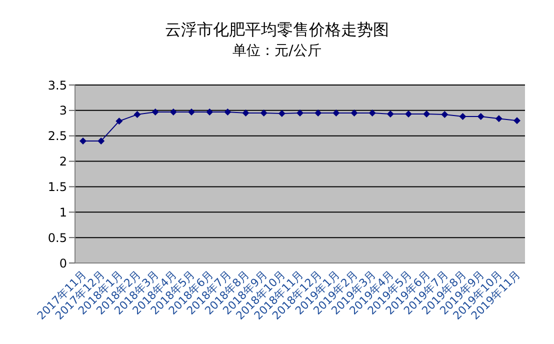 The width and height of the screenshot is (554, 344). Describe the element at coordinates (57, 237) in the screenshot. I see `y-tick-label: 0.5` at that location.